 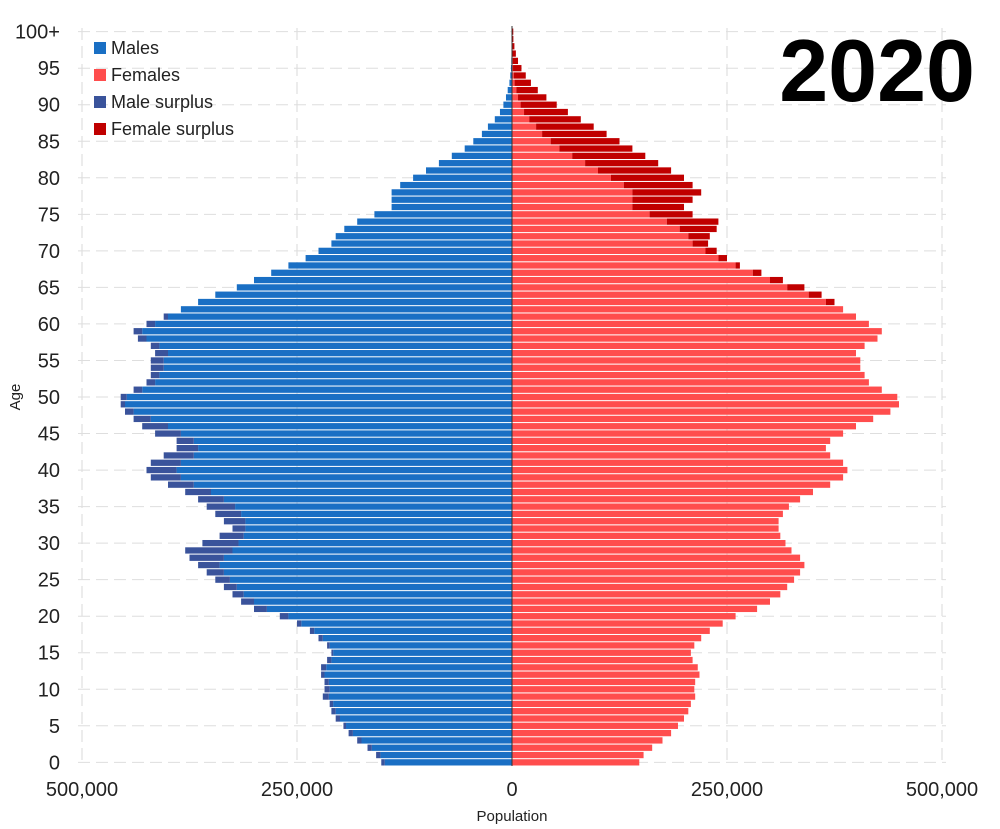 What do you see at coordinates (49, 654) in the screenshot?
I see `y-tick-label-3: 15` at bounding box center [49, 654].